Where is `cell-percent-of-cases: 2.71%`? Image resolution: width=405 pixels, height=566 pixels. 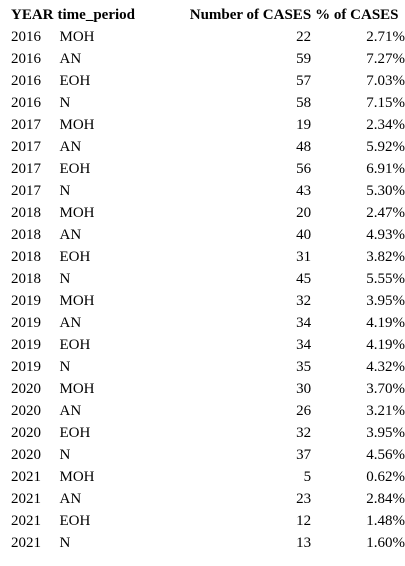 cell-percent-of-cases: 2.71% is located at coordinates (385, 36).